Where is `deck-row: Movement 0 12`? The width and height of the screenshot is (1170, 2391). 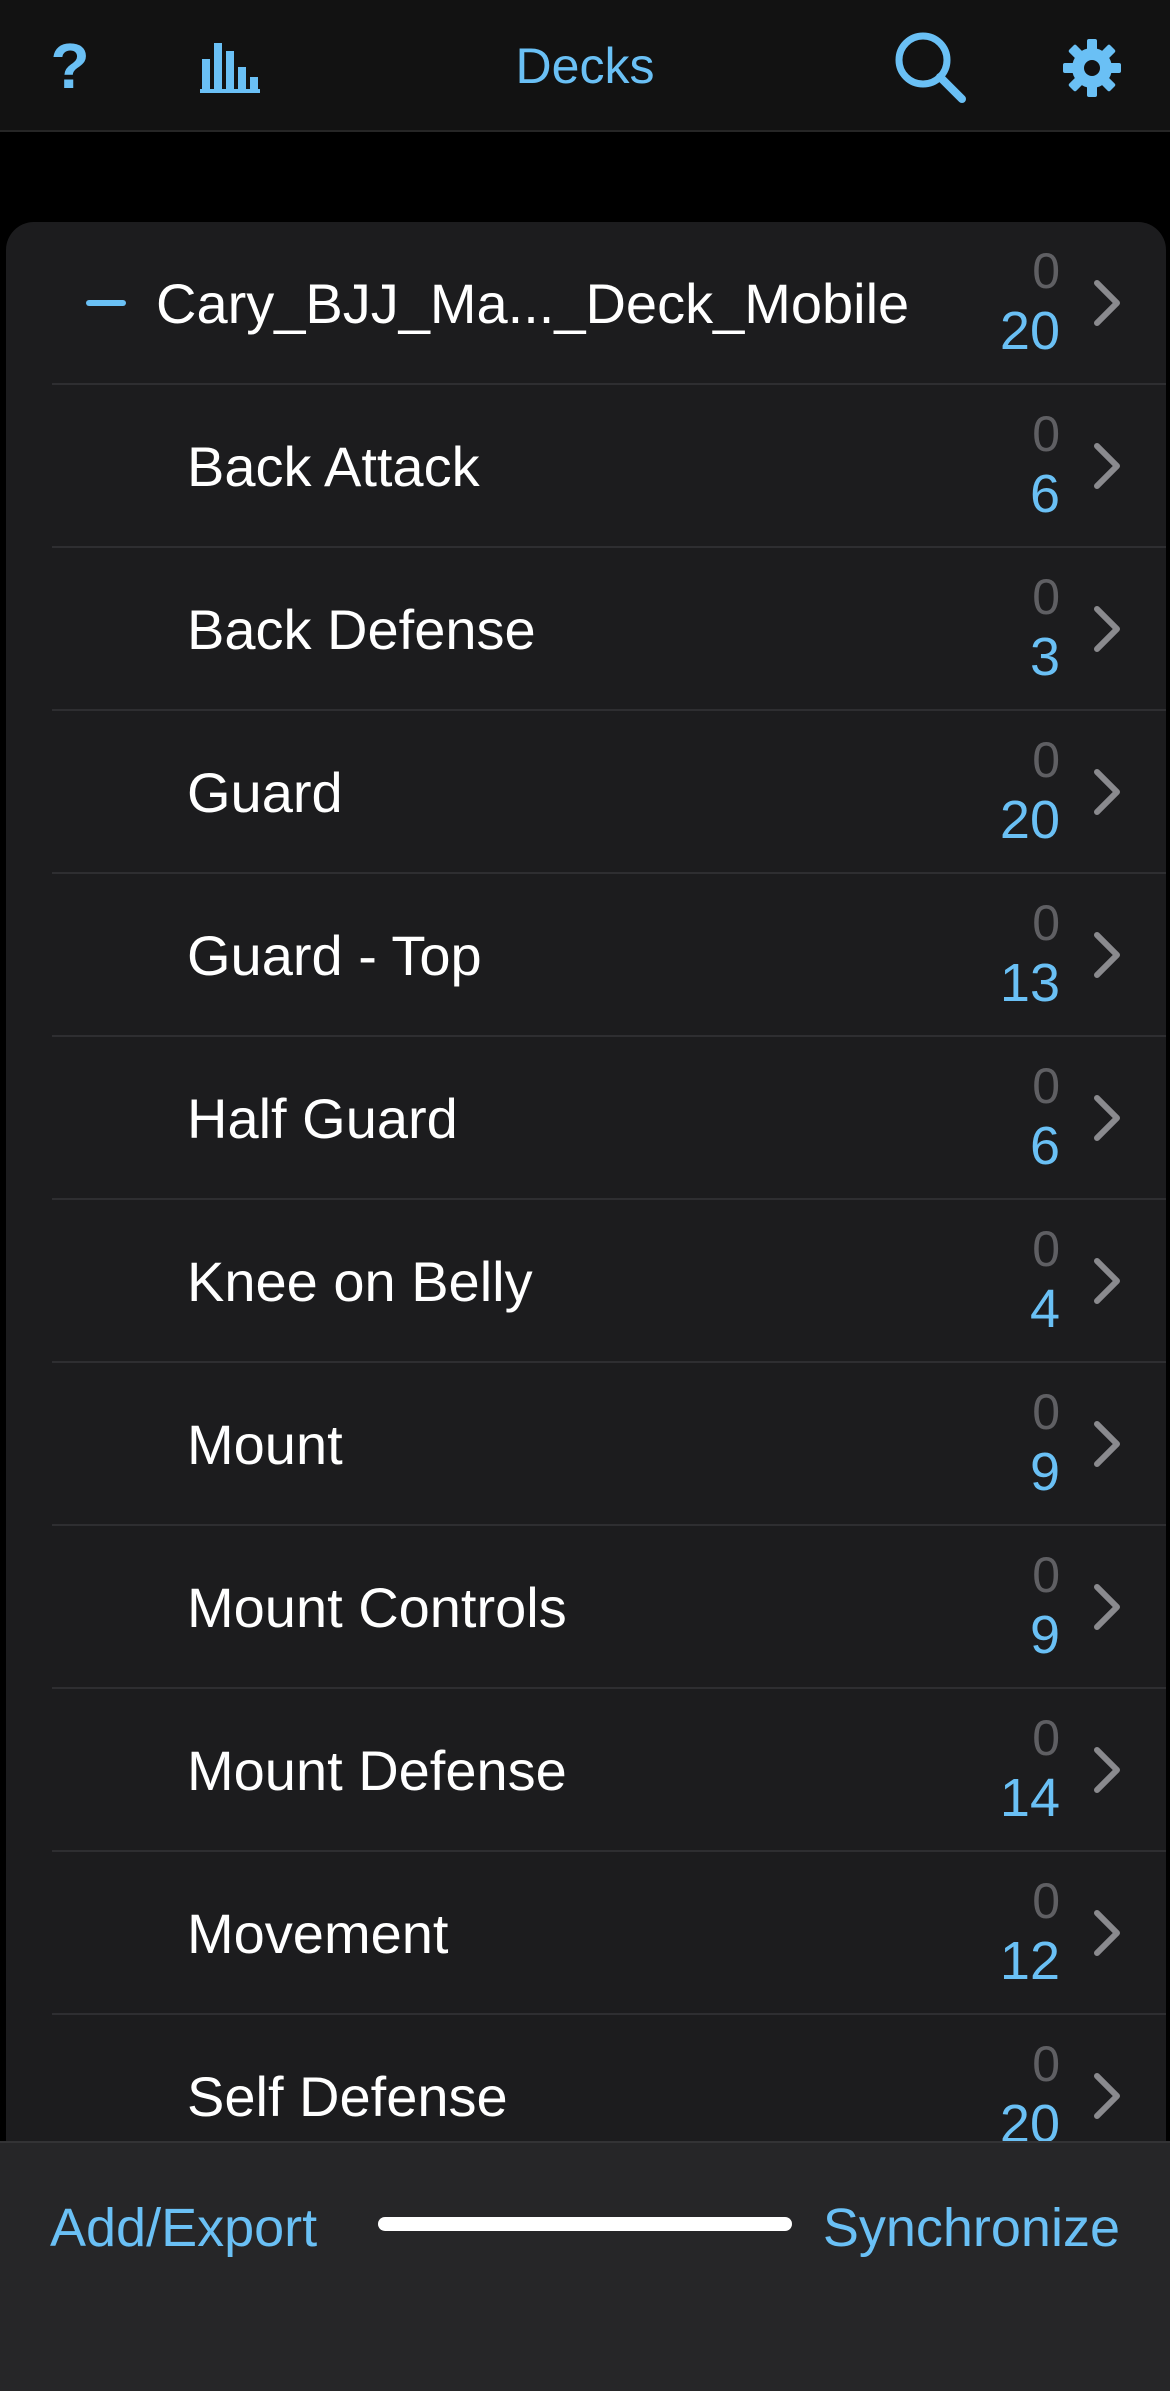 deck-row: Movement 0 12 is located at coordinates (586, 1933).